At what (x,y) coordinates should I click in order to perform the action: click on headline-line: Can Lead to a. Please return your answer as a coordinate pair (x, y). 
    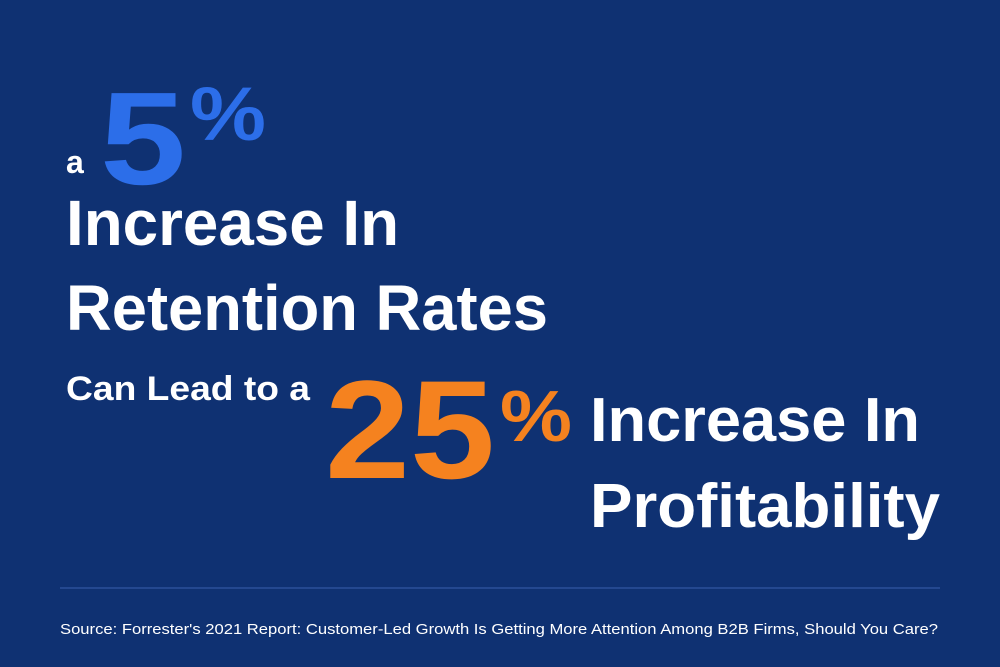
    Looking at the image, I should click on (188, 389).